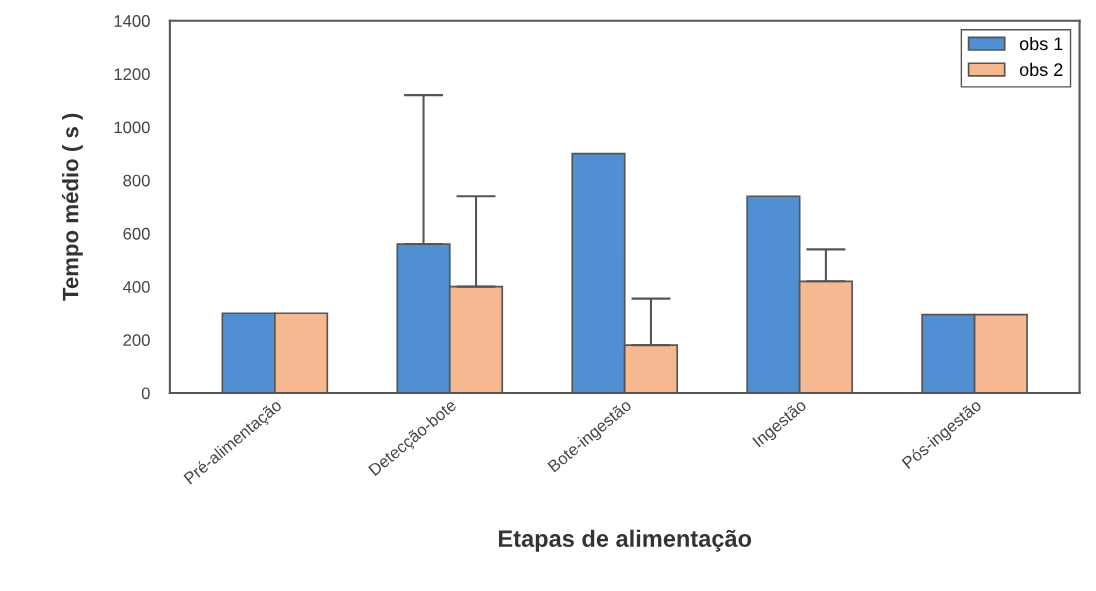 This screenshot has width=1096, height=591. I want to click on y-tick-label: 1000, so click(132, 127).